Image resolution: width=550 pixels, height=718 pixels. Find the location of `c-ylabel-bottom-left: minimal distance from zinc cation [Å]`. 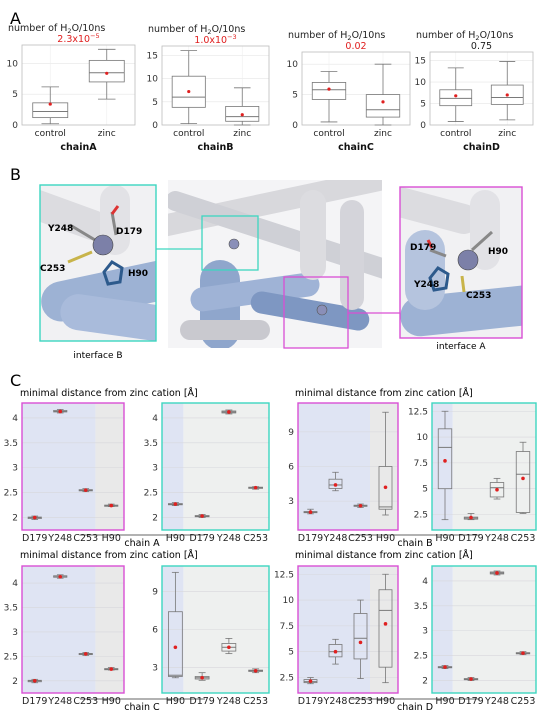

c-ylabel-bottom-left: minimal distance from zinc cation [Å] is located at coordinates (109, 555).